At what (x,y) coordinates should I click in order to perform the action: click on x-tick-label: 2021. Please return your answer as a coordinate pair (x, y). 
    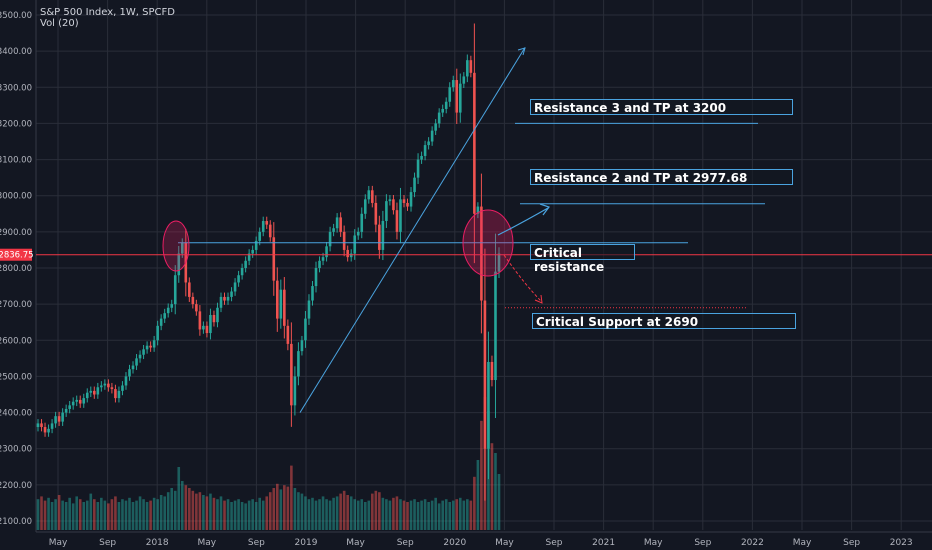
    Looking at the image, I should click on (603, 543).